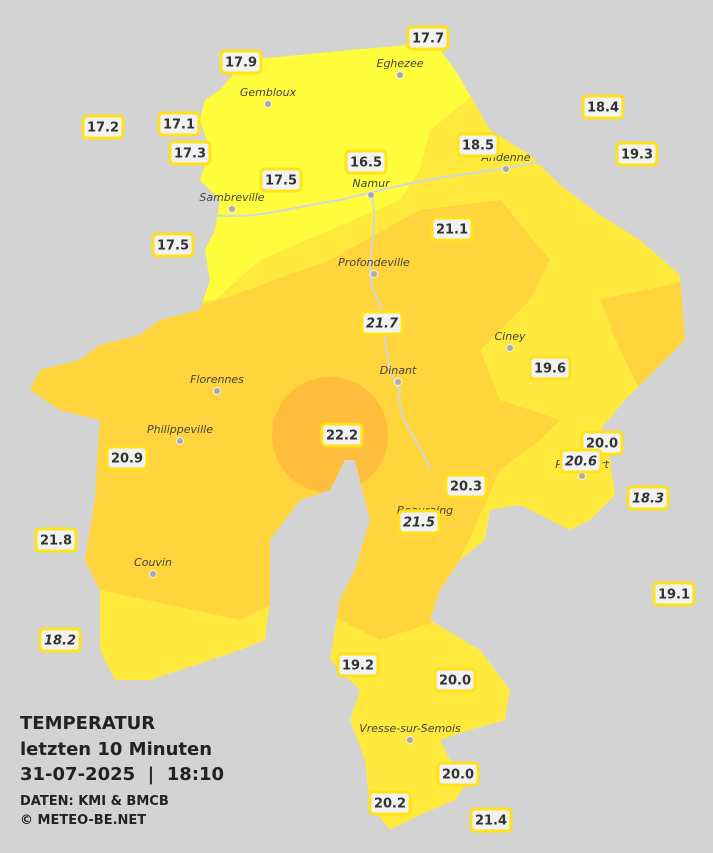 This screenshot has height=853, width=713. Describe the element at coordinates (603, 107) in the screenshot. I see `station: 18.4` at that location.